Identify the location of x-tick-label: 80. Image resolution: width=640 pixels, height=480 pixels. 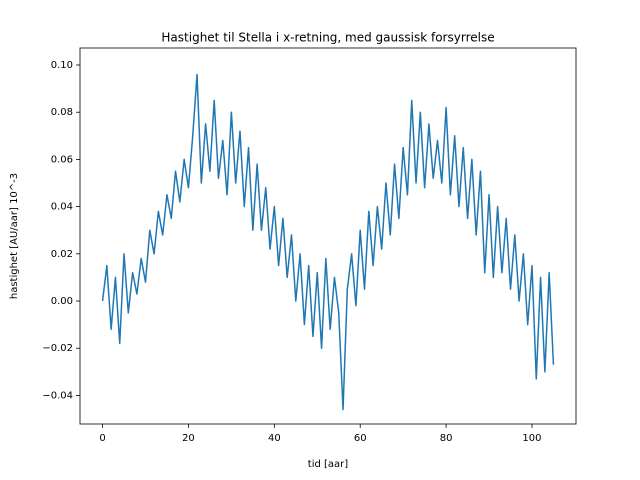
(446, 438).